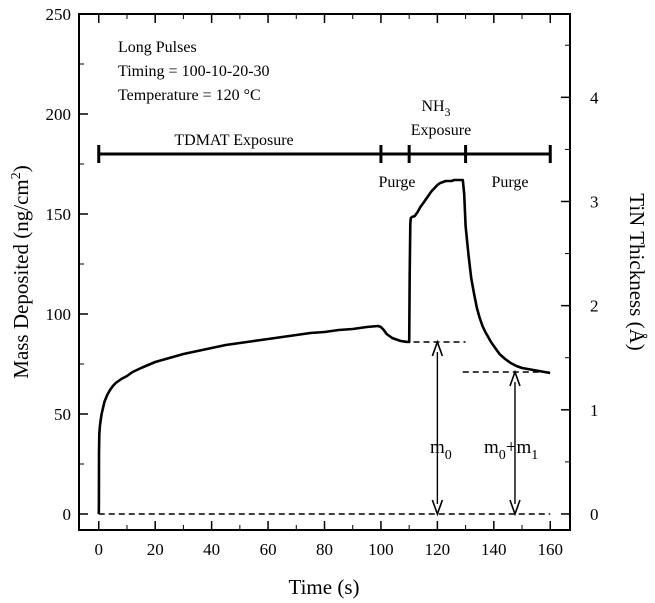 The width and height of the screenshot is (655, 603). Describe the element at coordinates (433, 106) in the screenshot. I see `phase-label-nh3-main: NH` at that location.